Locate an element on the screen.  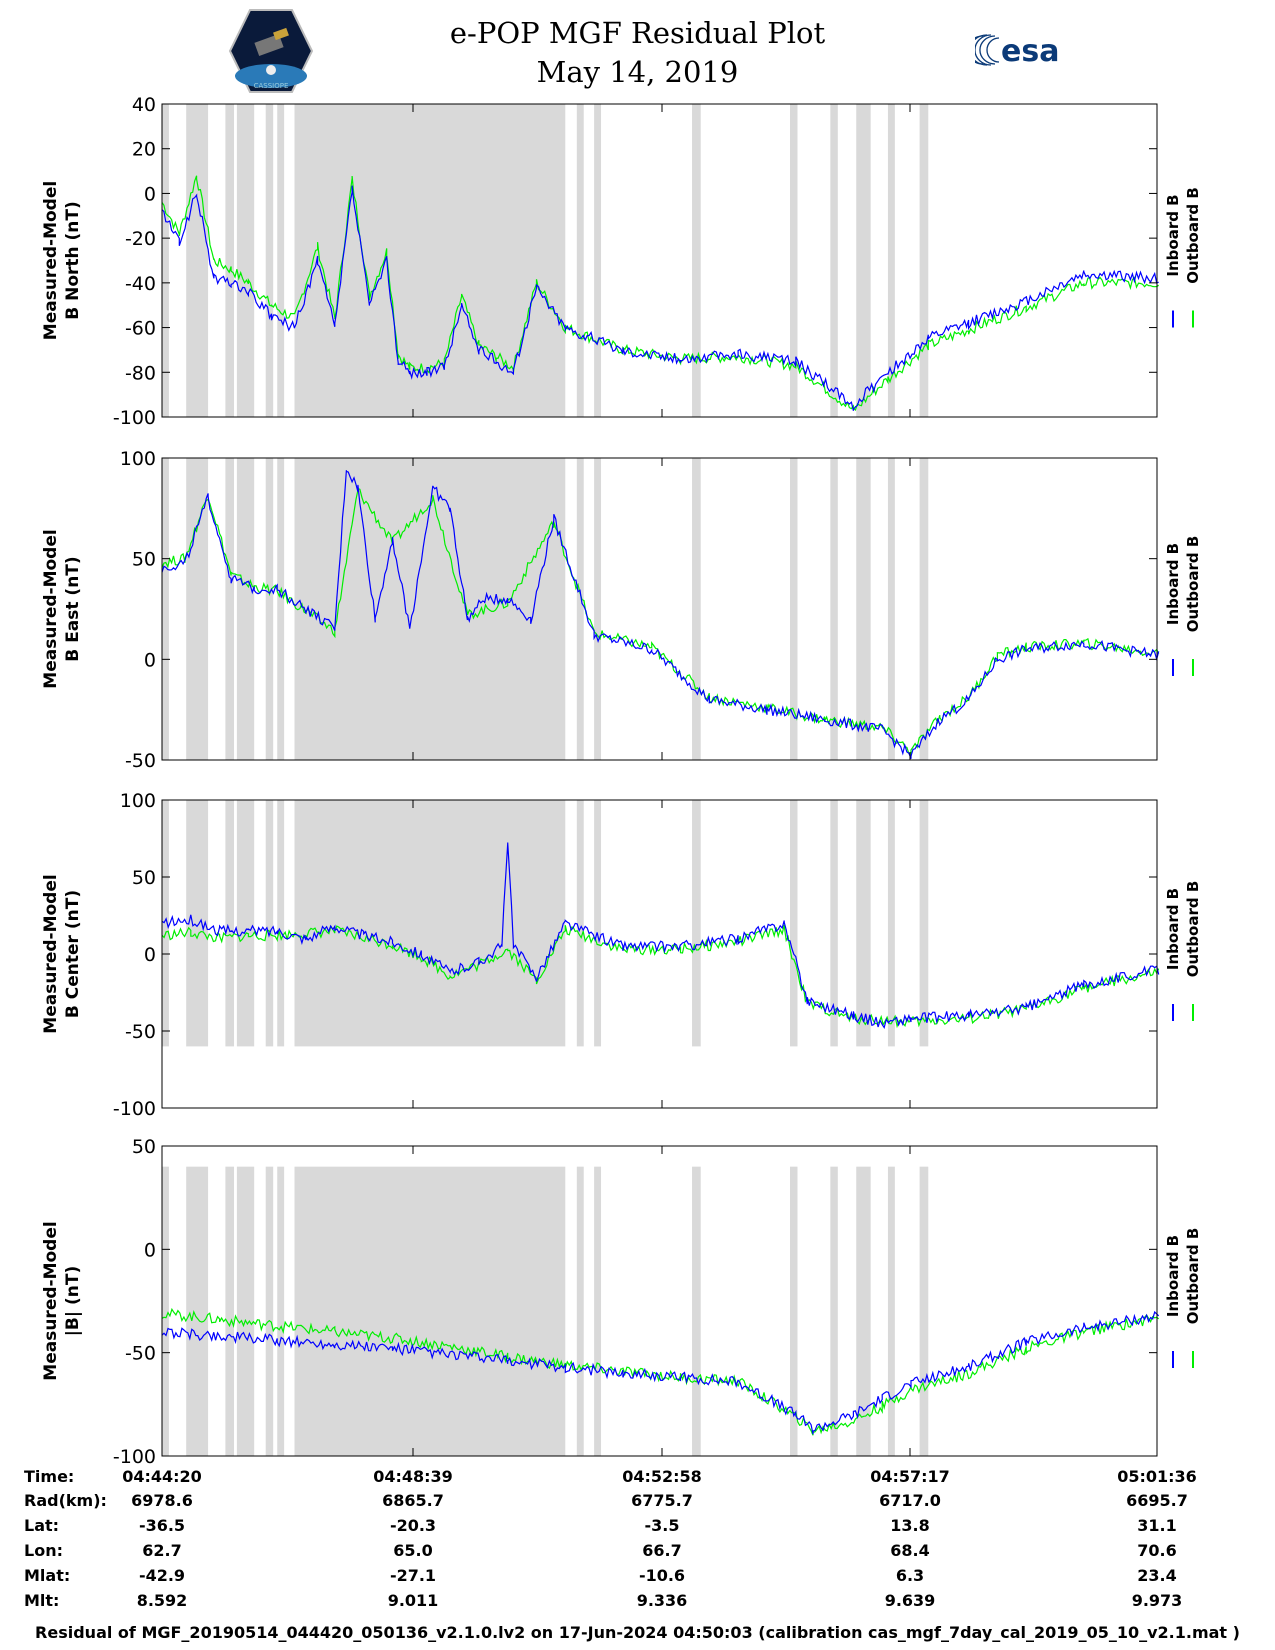
y-tick-label: -40 is located at coordinates (140, 284).